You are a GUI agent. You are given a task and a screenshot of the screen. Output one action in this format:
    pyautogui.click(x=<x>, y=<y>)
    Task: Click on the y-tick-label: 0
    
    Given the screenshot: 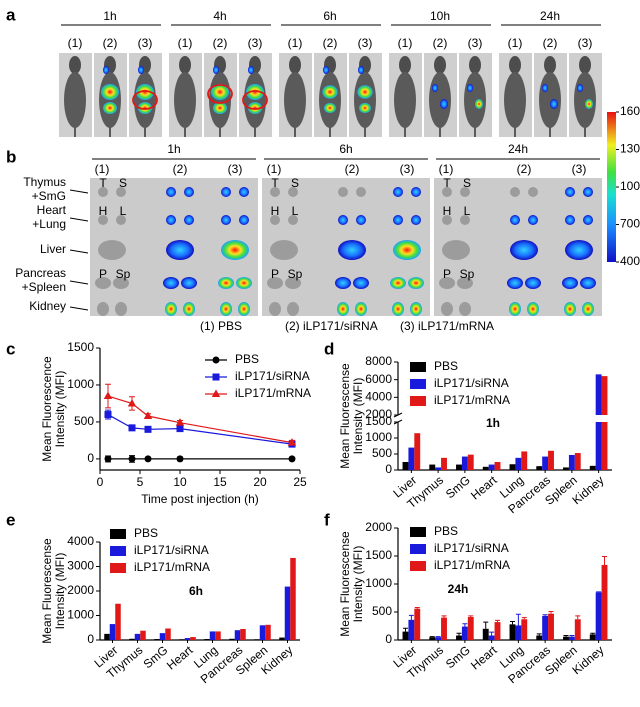 What is the action you would take?
    pyautogui.click(x=388, y=469)
    